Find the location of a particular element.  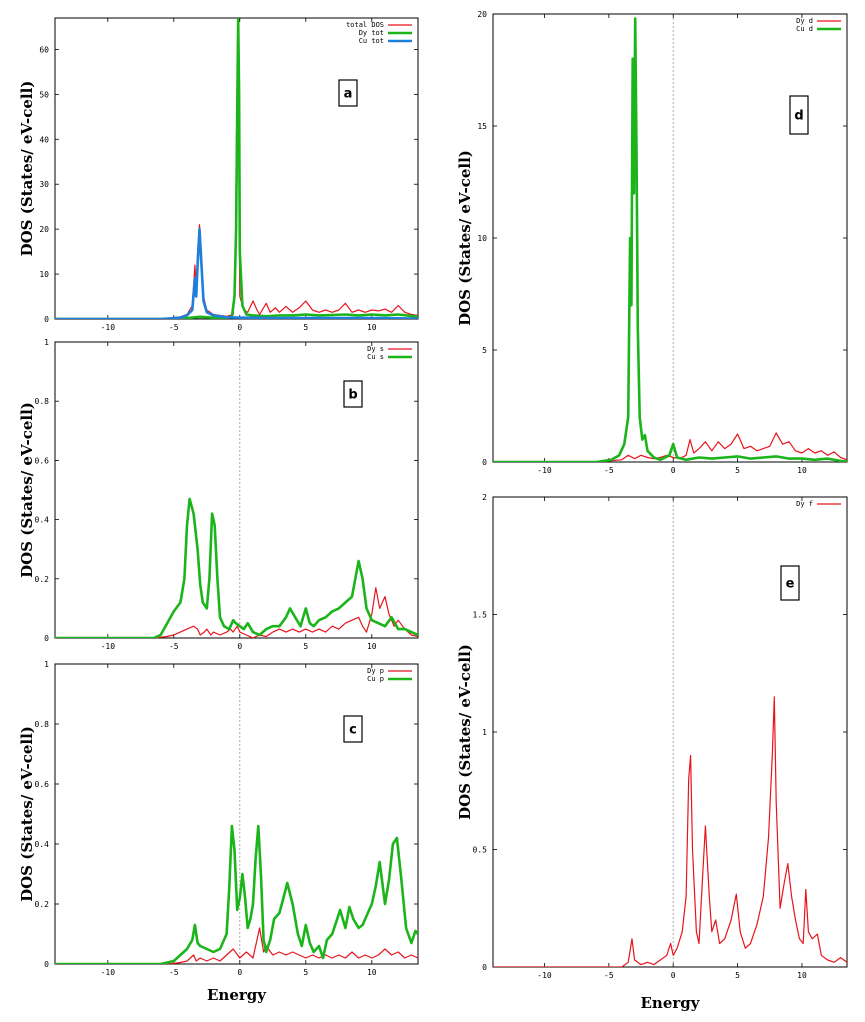

legend-label: Dy s is located at coordinates (375, 349).